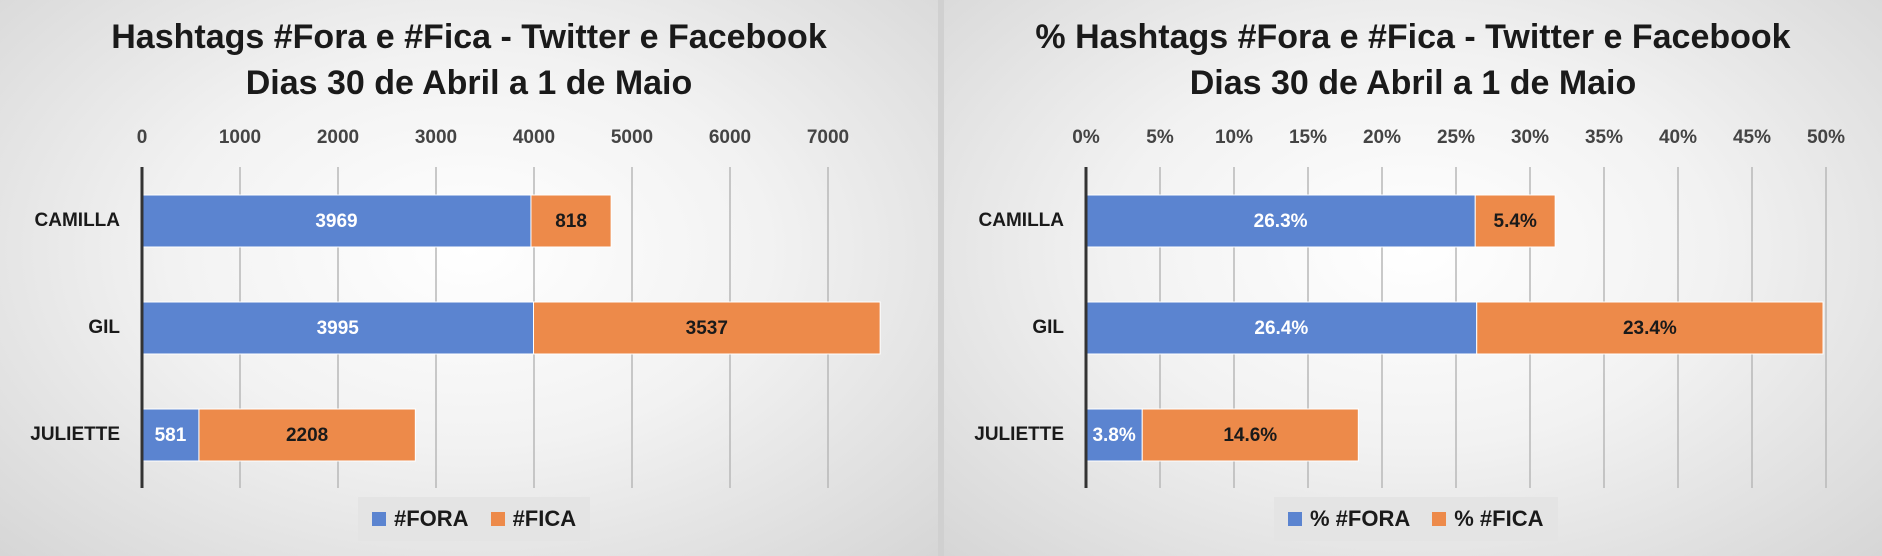 This screenshot has width=1882, height=556. I want to click on legend: #FORA #FICA, so click(474, 519).